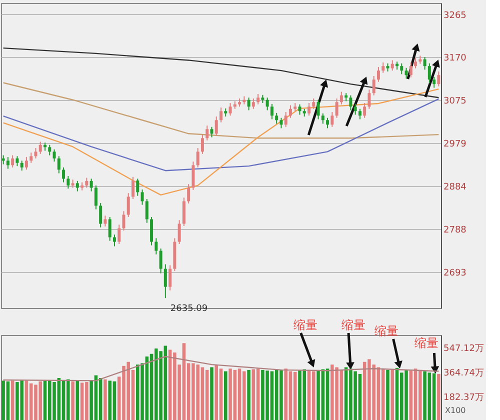 The image size is (500, 420). I want to click on y-tick-label: 3075, so click(455, 101).